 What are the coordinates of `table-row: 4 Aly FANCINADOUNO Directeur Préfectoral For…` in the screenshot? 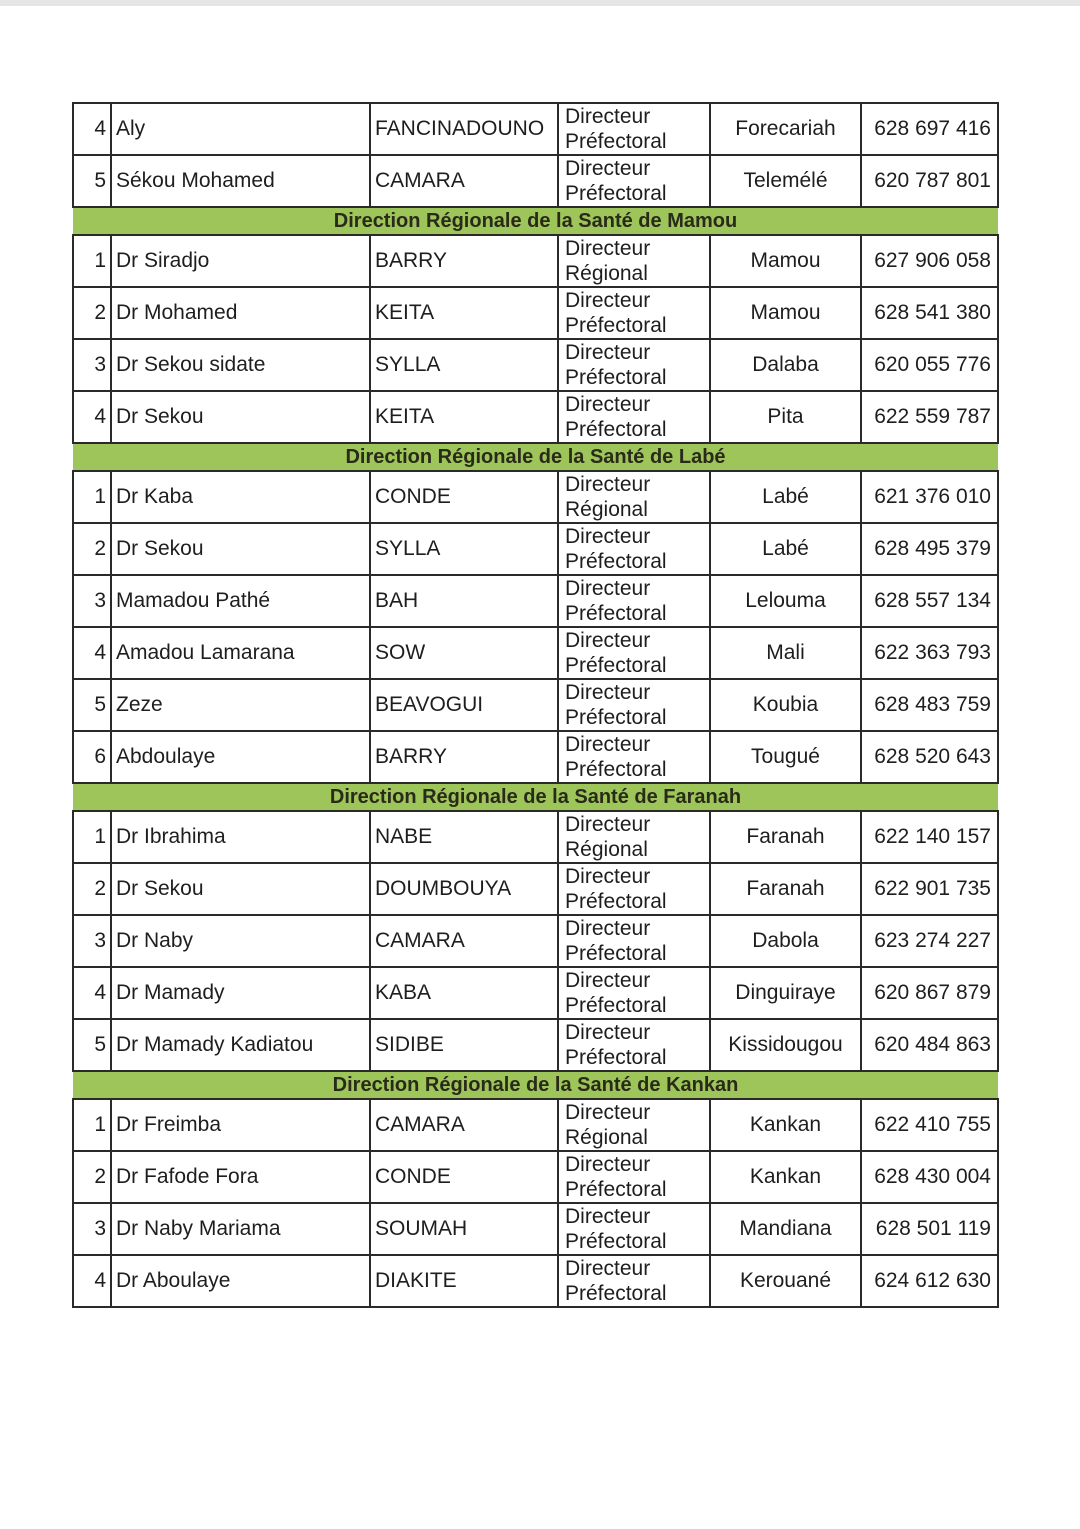 It's located at (535, 129).